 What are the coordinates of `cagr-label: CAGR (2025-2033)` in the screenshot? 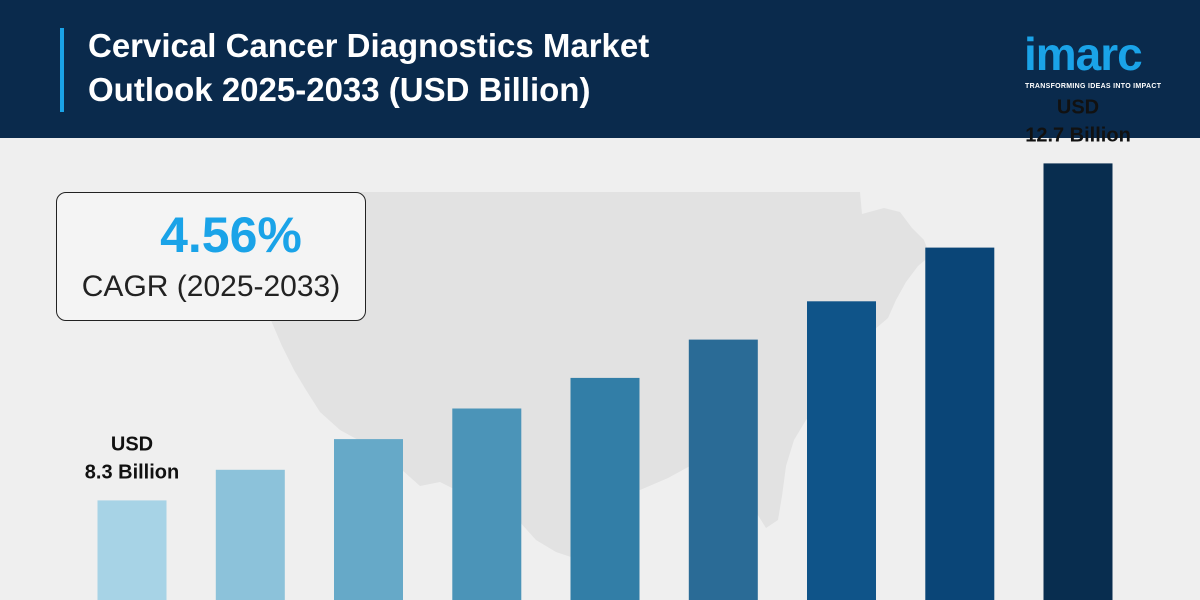 It's located at (211, 286).